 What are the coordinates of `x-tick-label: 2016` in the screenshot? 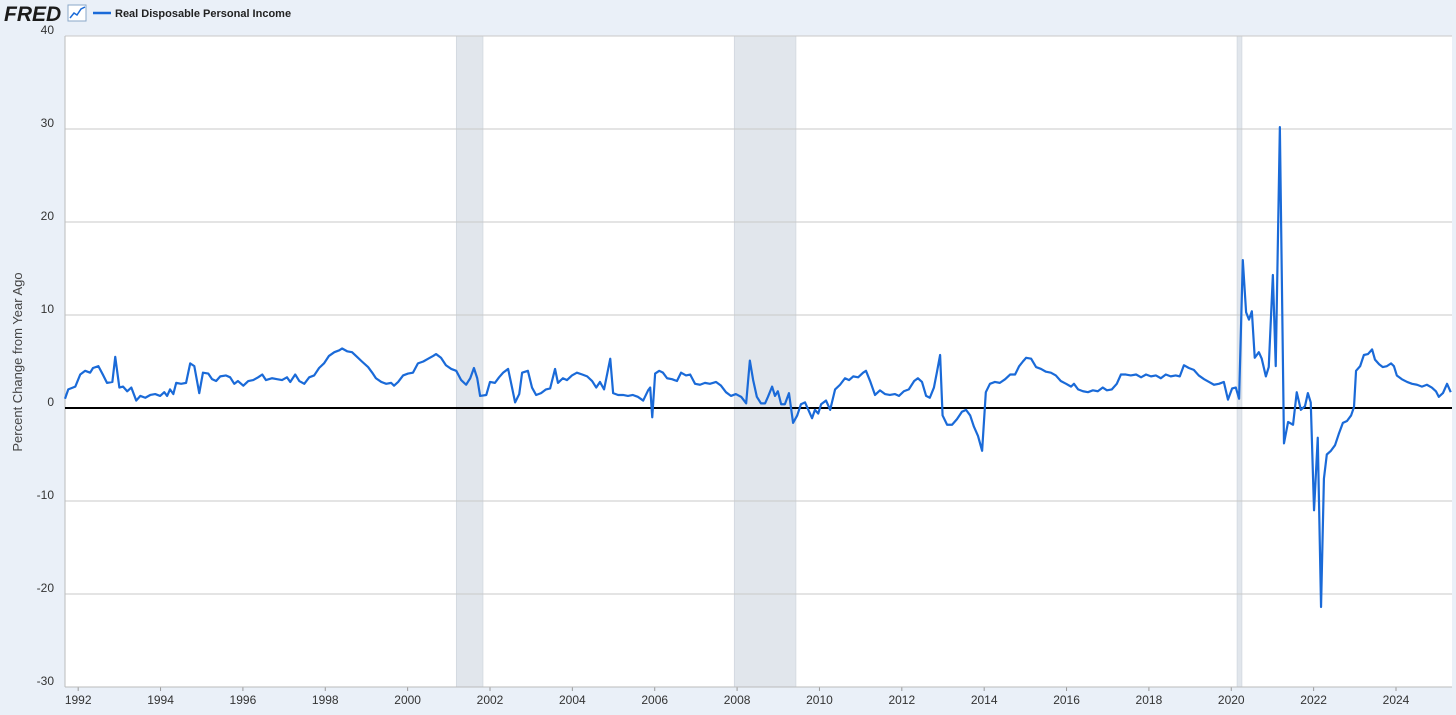 It's located at (1066, 700).